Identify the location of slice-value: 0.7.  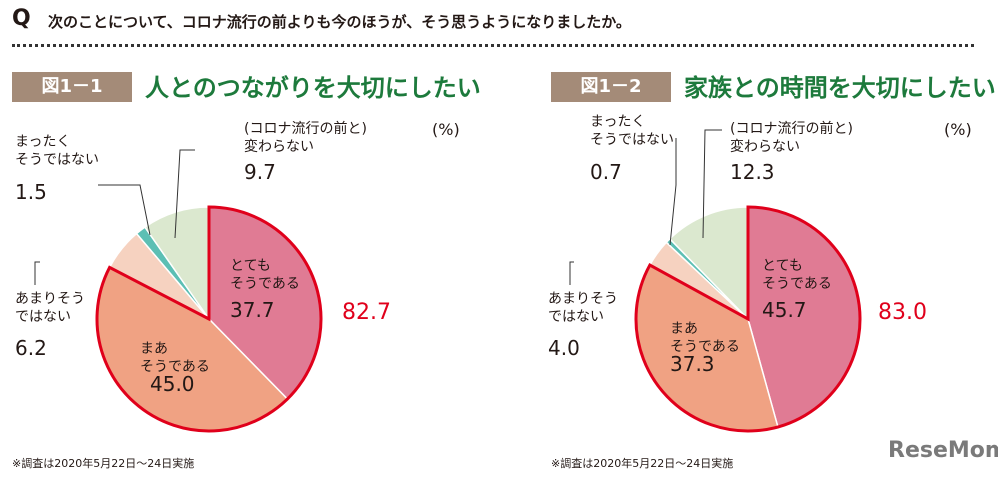
(606, 172).